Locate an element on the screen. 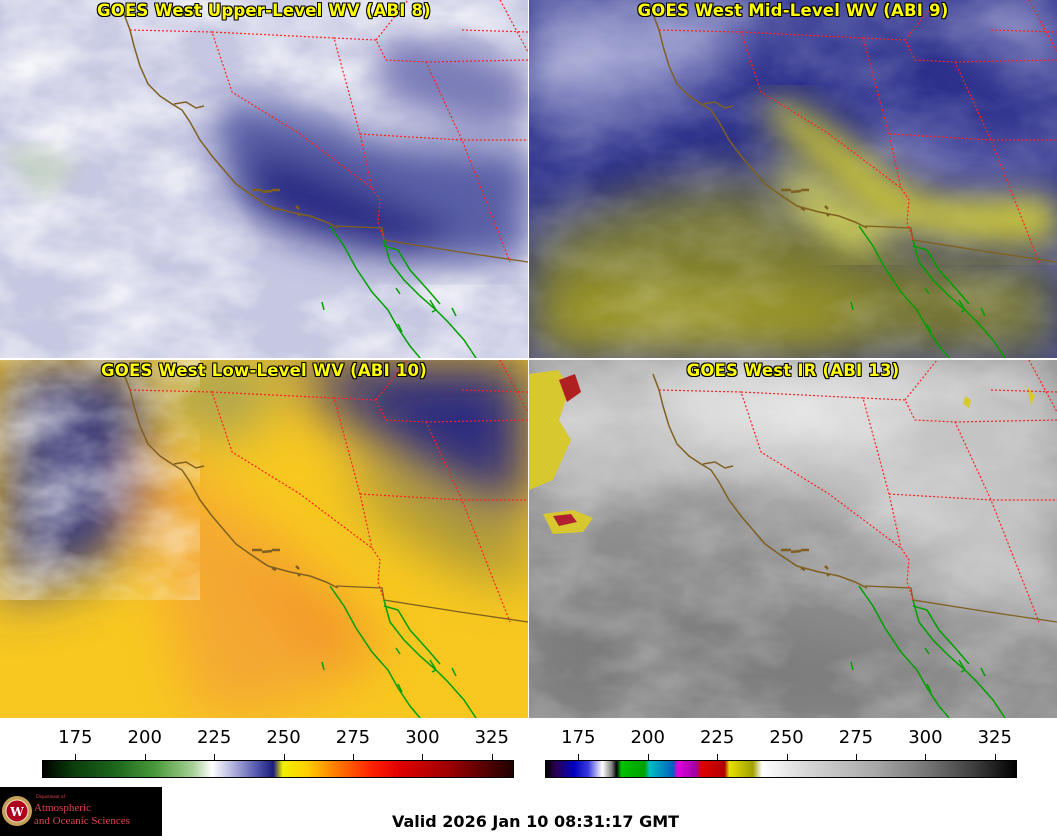  panel-title: GOES West Upper-Level WV (ABI 8) is located at coordinates (264, 10).